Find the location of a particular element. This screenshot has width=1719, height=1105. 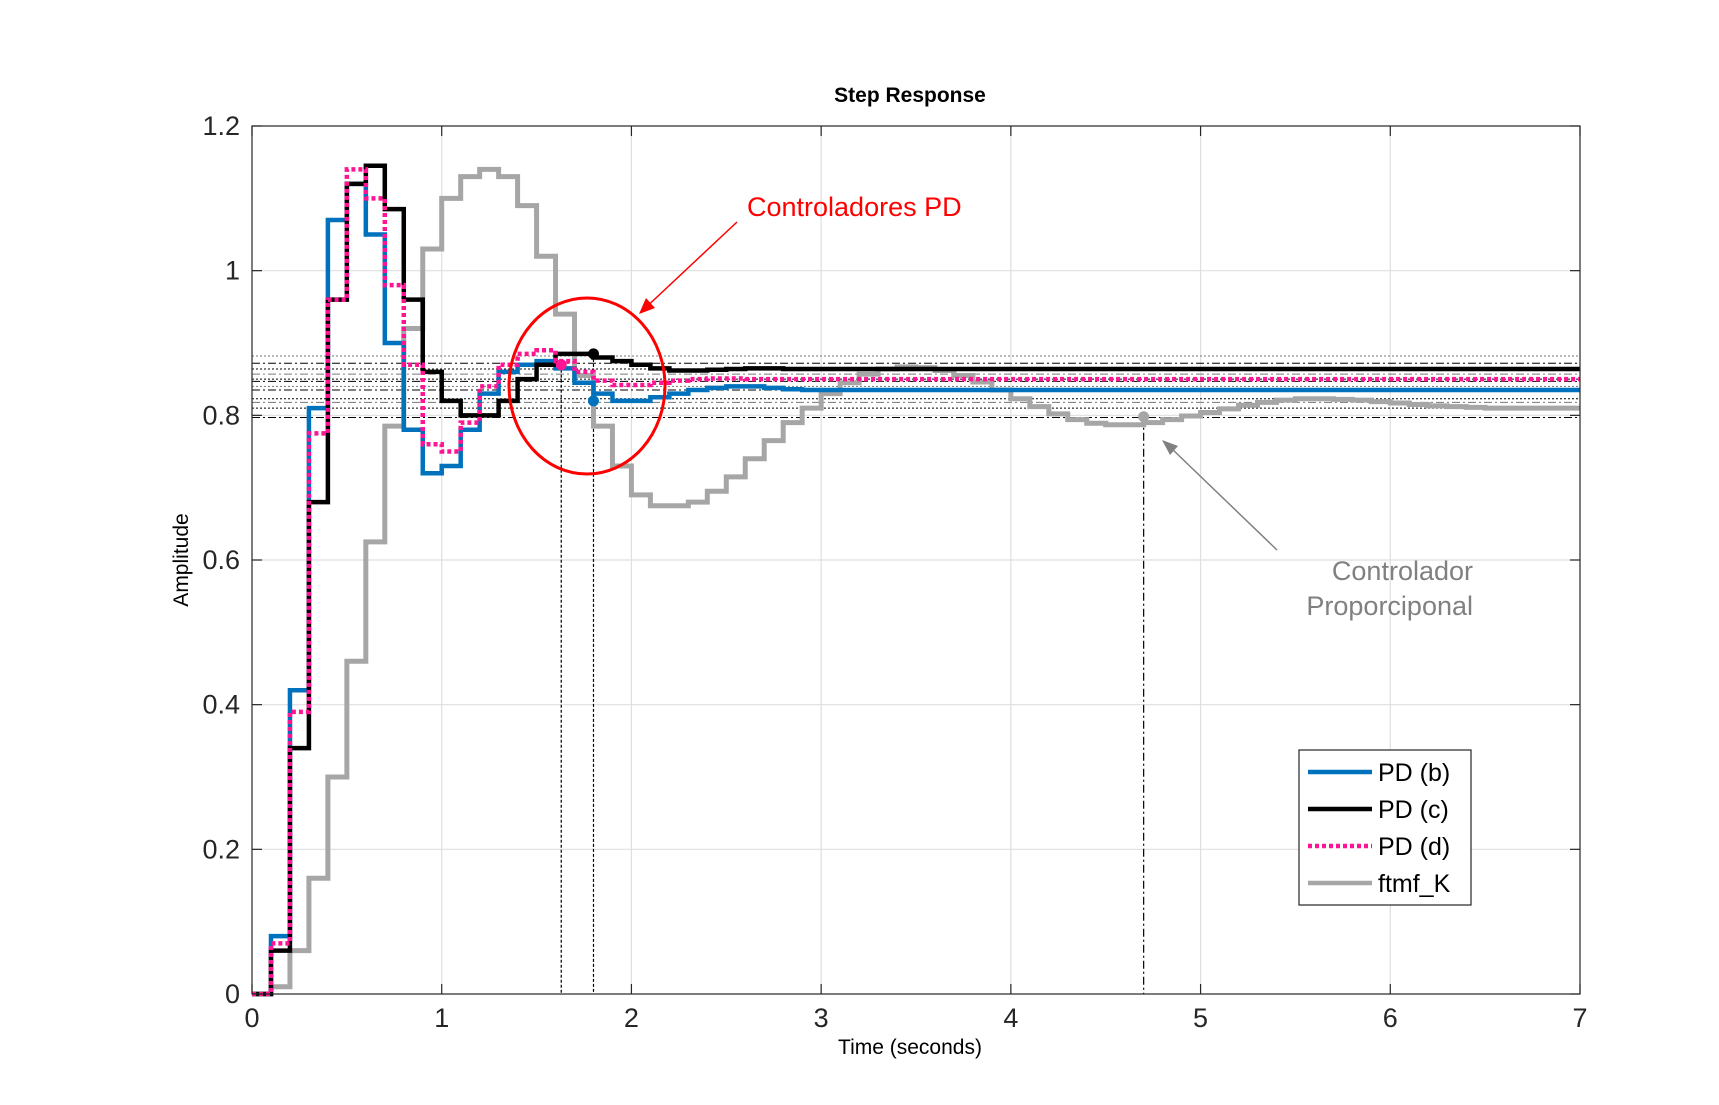

x-tick-label: 4 is located at coordinates (1010, 1018).